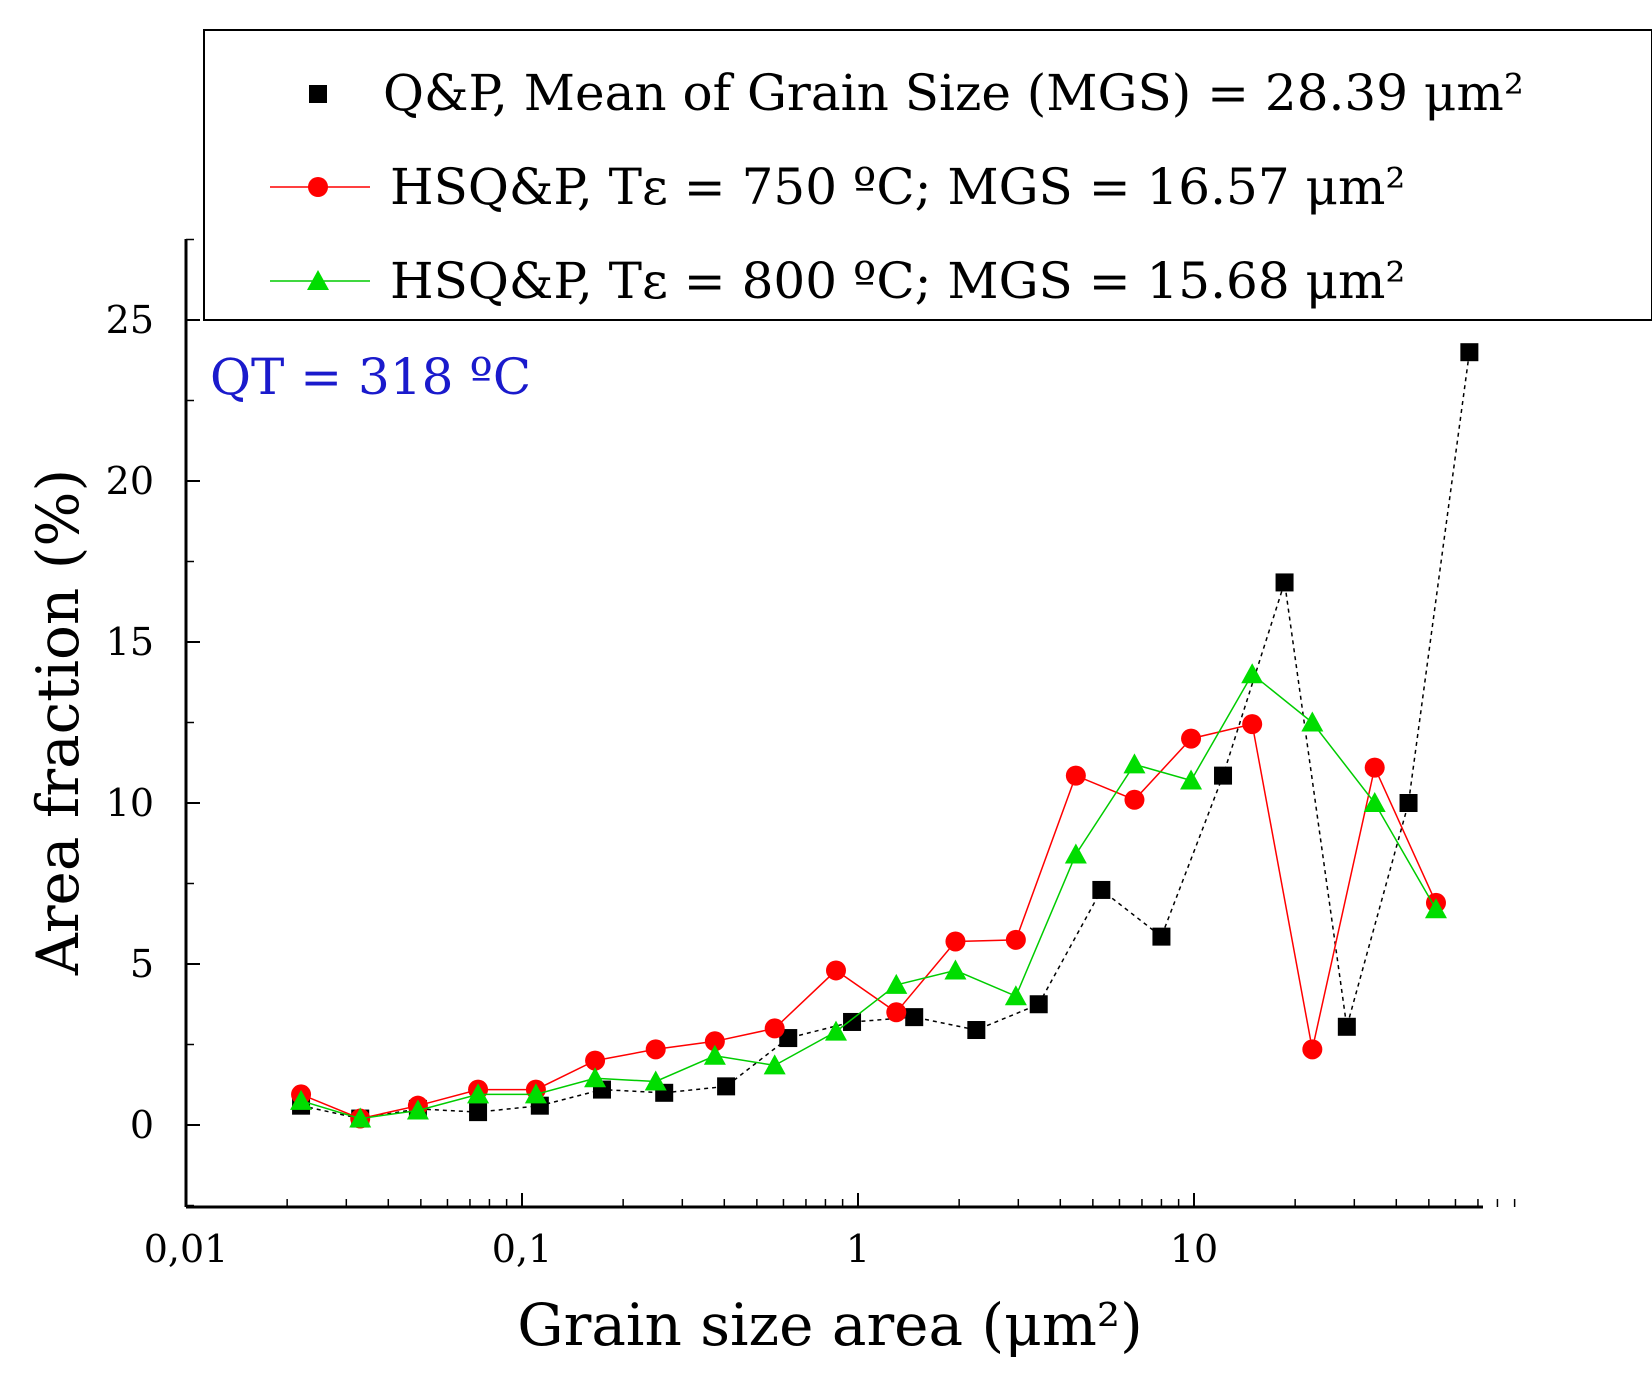  What do you see at coordinates (142, 1125) in the screenshot?
I see `y-tick-label: 0` at bounding box center [142, 1125].